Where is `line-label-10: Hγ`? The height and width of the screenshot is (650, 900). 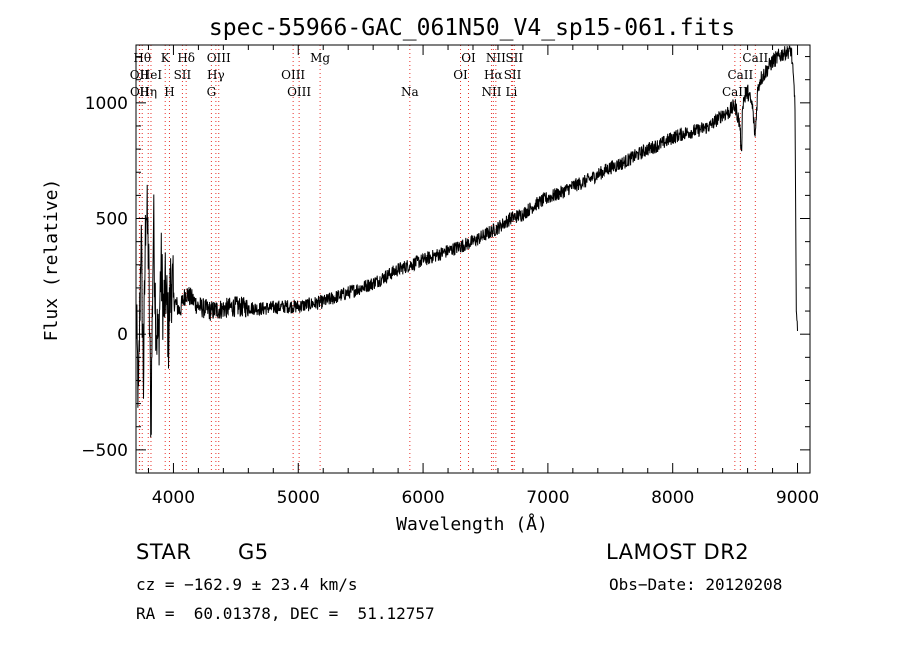
line-label-10: Hγ is located at coordinates (216, 75).